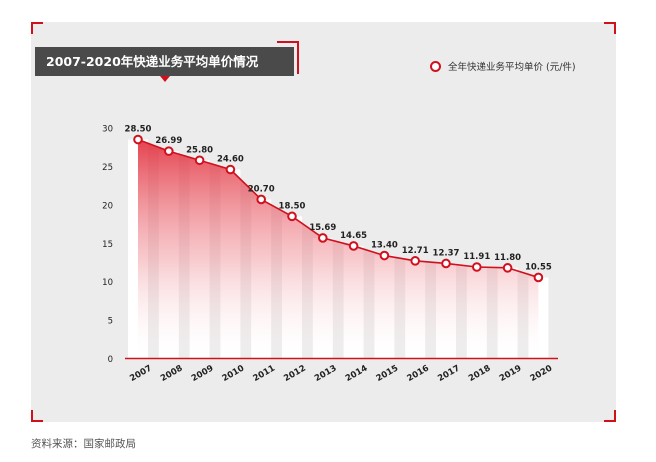  Describe the element at coordinates (37, 28) in the screenshot. I see `corner-mark-top-left` at that location.